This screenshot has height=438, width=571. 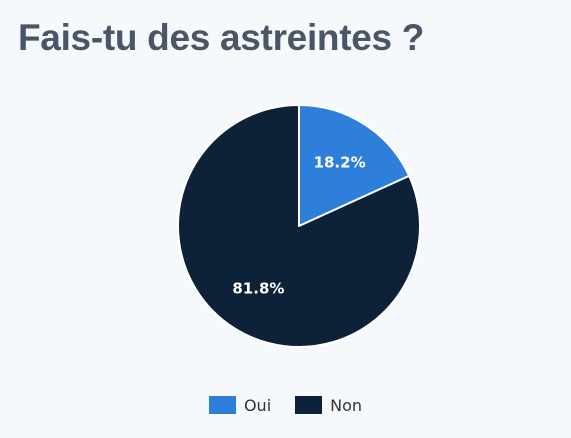 What do you see at coordinates (285, 405) in the screenshot?
I see `legend: Oui Non` at bounding box center [285, 405].